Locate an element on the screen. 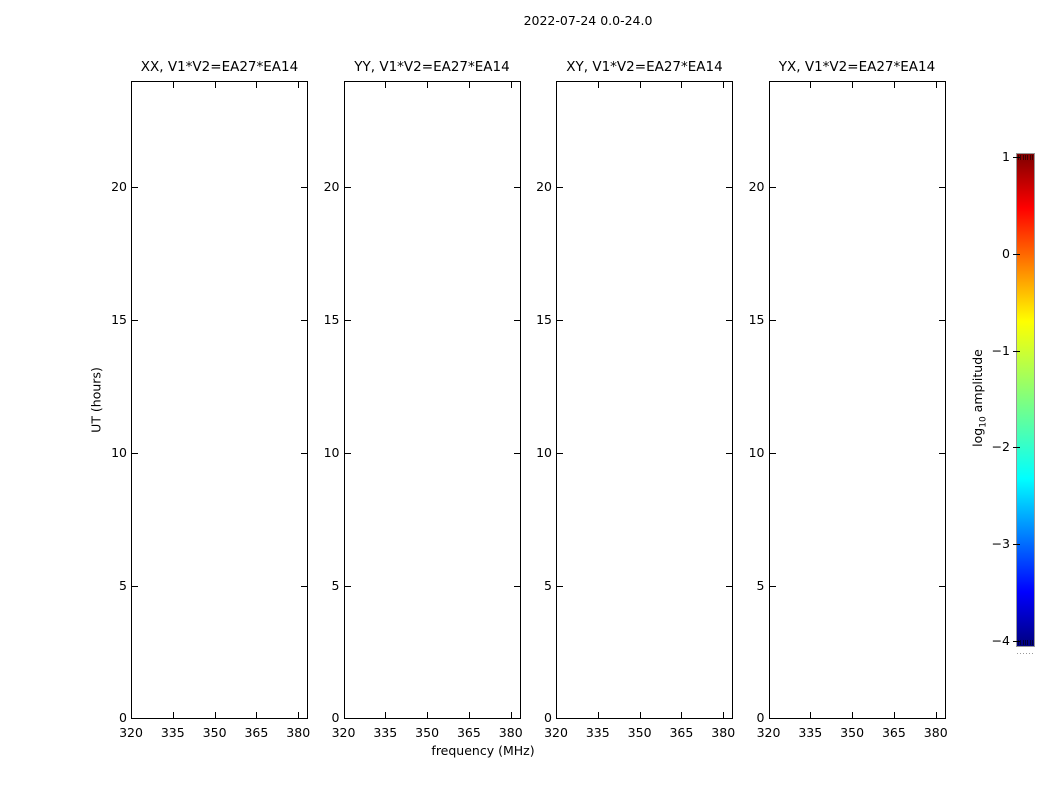  colorbar-label-suffix: amplitude is located at coordinates (977, 383).